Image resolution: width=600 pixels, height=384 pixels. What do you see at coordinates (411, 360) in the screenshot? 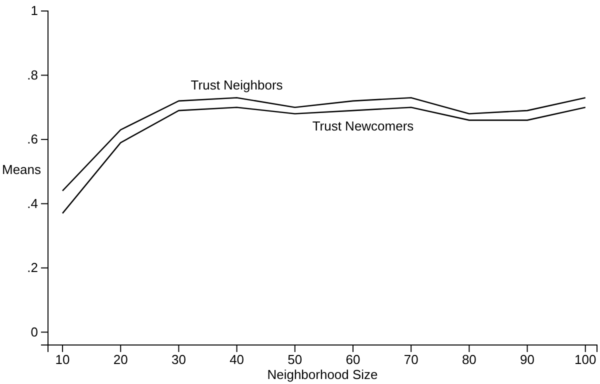
I see `x-tick-label: 70` at bounding box center [411, 360].